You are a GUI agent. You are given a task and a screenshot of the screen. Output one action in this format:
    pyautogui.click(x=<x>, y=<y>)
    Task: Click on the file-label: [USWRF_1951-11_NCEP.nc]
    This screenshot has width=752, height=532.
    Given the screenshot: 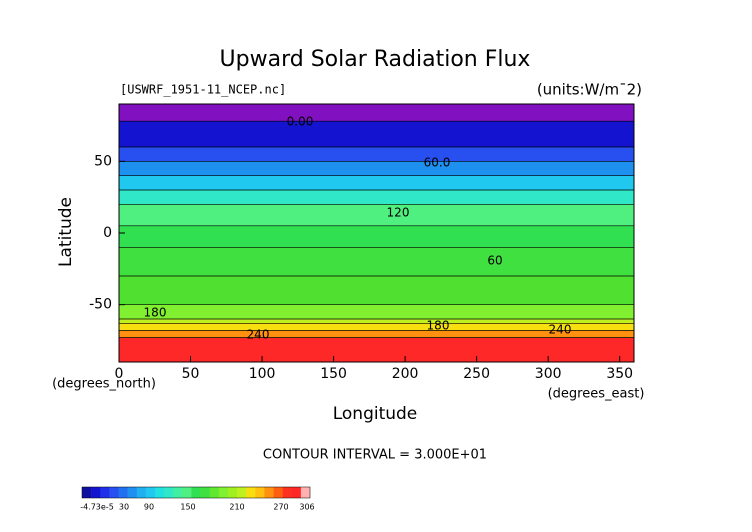 What is the action you would take?
    pyautogui.click(x=203, y=90)
    